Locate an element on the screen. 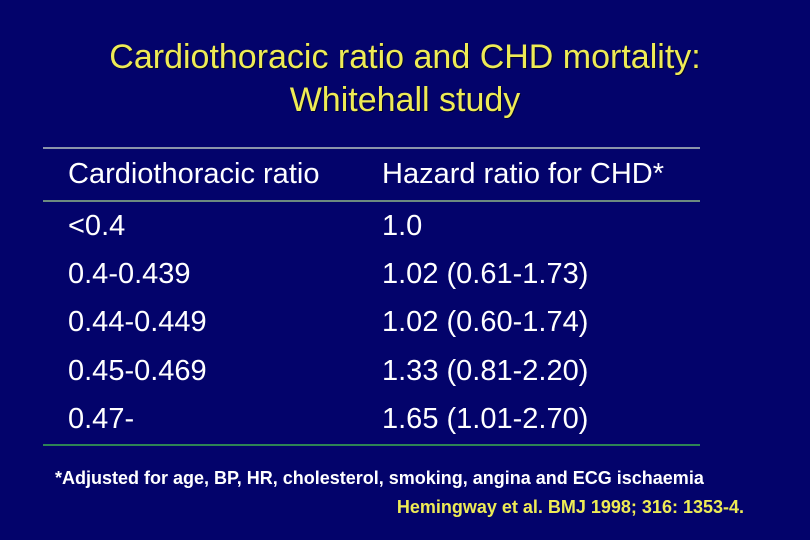 The image size is (810, 540). table-row: 0.44-0.449 1.02 (0.60-1.74) is located at coordinates (388, 323).